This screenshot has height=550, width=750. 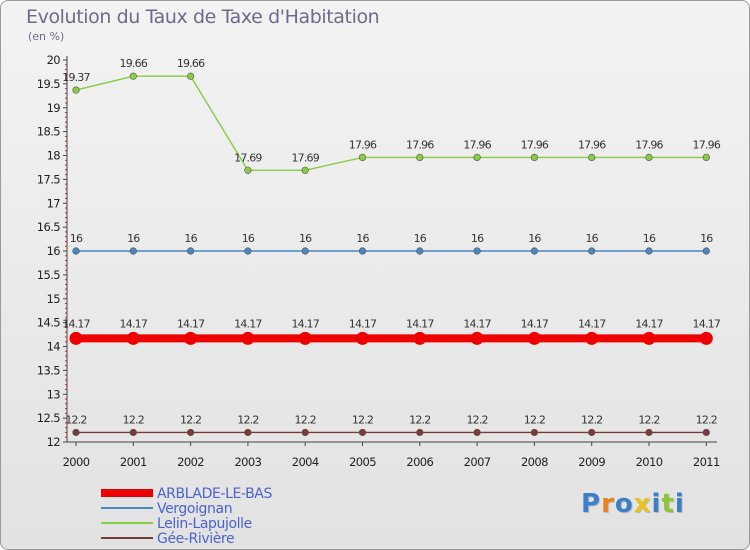 What do you see at coordinates (190, 462) in the screenshot?
I see `x-tick-label: 2002` at bounding box center [190, 462].